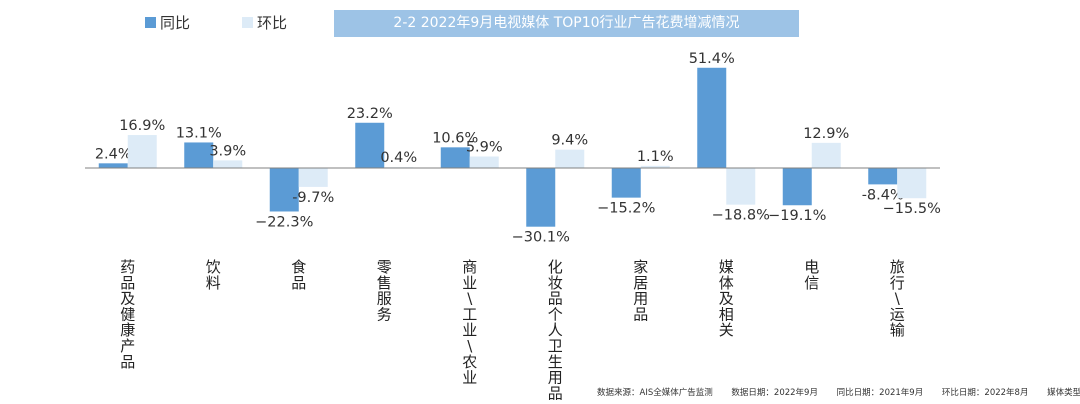 The width and height of the screenshot is (1080, 404). Describe the element at coordinates (712, 59) in the screenshot. I see `value-label-yoy-7: 51.4%` at that location.